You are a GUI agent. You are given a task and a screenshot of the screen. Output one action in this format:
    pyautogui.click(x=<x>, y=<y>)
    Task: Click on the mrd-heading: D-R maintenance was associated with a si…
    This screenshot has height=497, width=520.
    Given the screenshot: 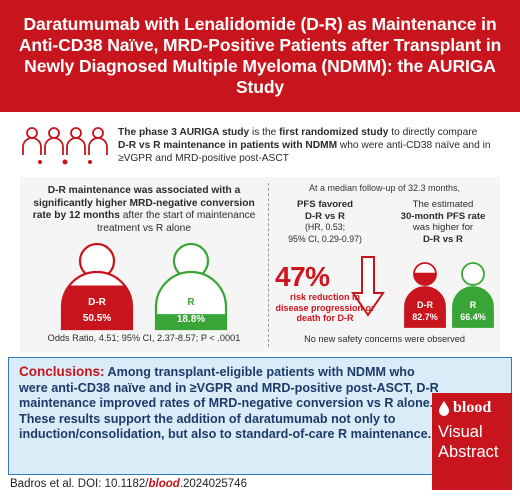 What is the action you would take?
    pyautogui.click(x=144, y=209)
    